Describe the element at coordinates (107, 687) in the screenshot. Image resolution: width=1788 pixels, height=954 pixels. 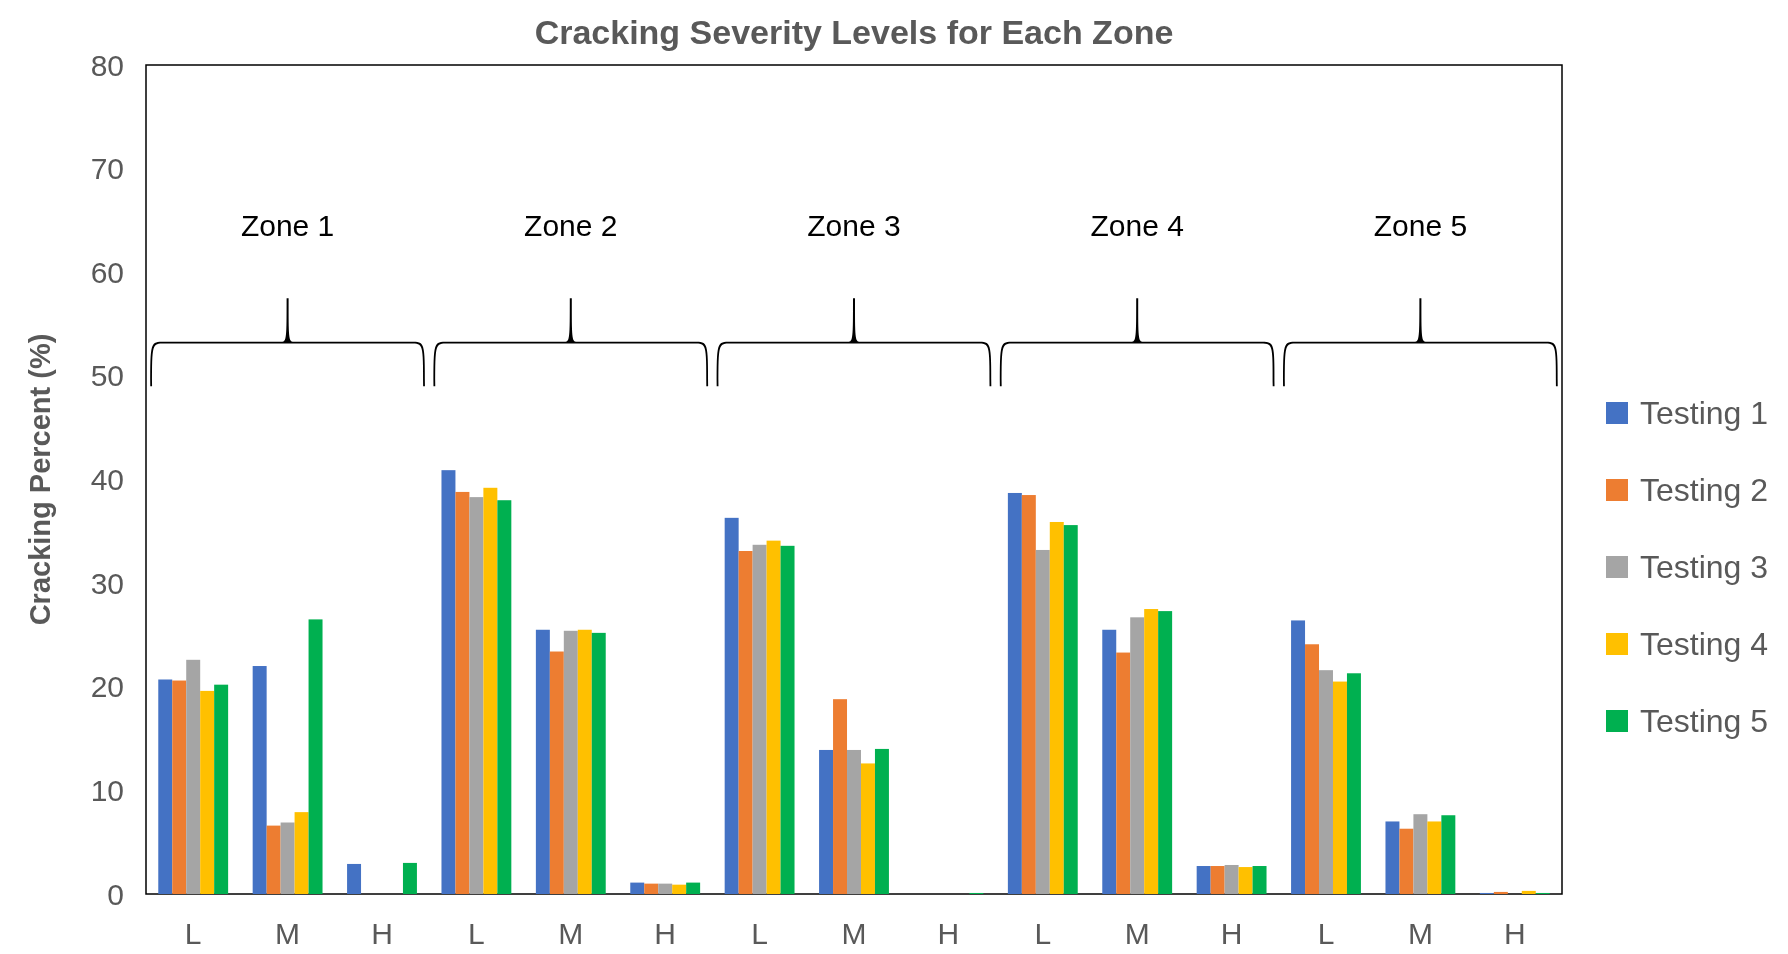
I see `y-tick-label: 20` at that location.